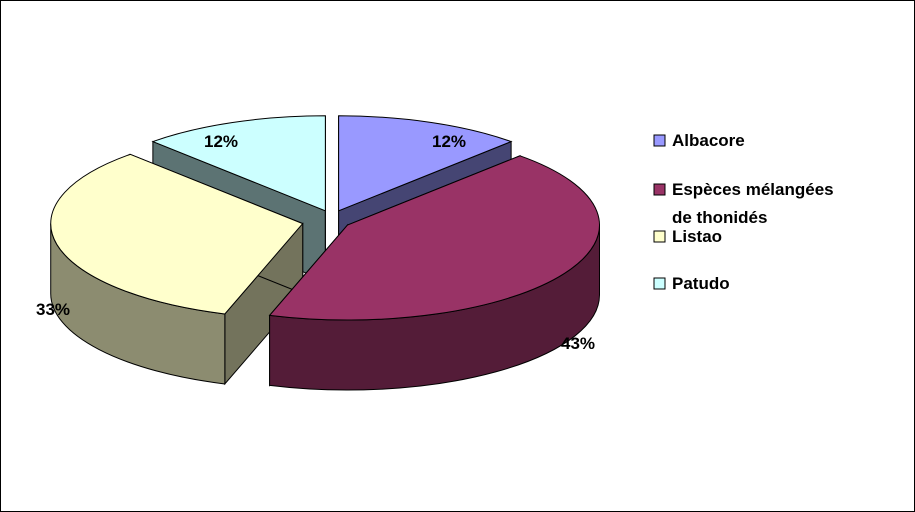 The image size is (915, 512). I want to click on data-label-especes: 43%, so click(578, 343).